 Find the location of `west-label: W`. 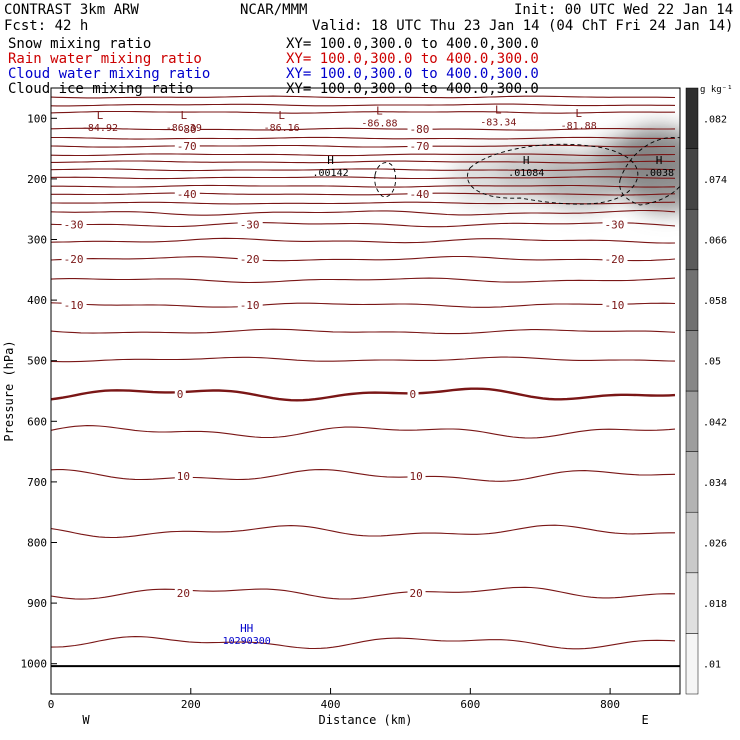

west-label: W is located at coordinates (86, 720).